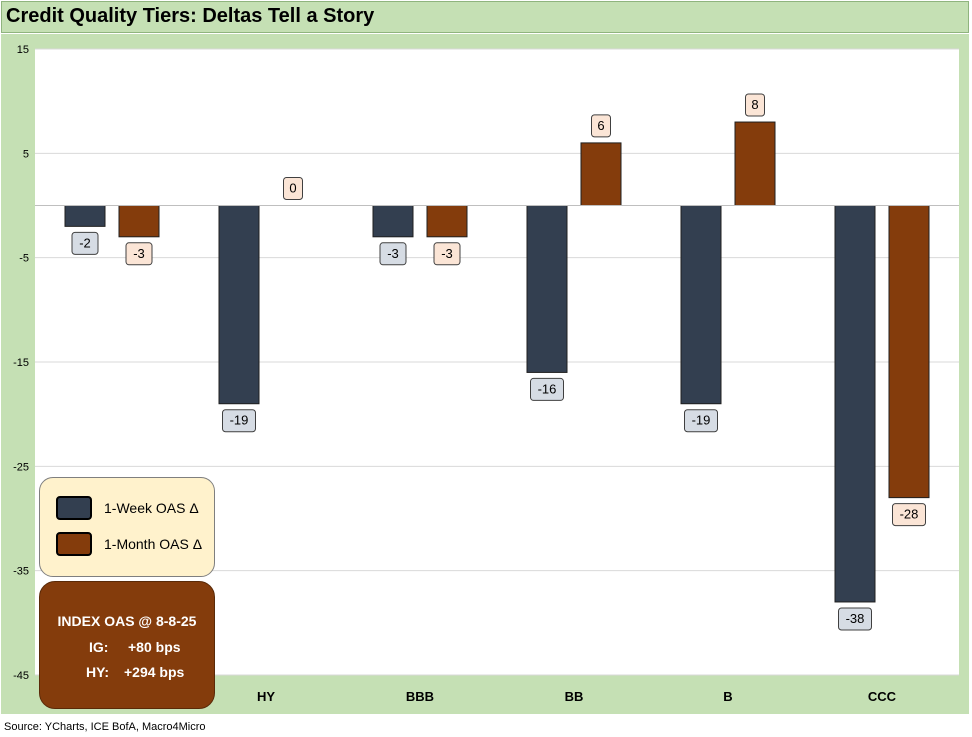  What do you see at coordinates (420, 696) in the screenshot?
I see `x-category-label: BBB` at bounding box center [420, 696].